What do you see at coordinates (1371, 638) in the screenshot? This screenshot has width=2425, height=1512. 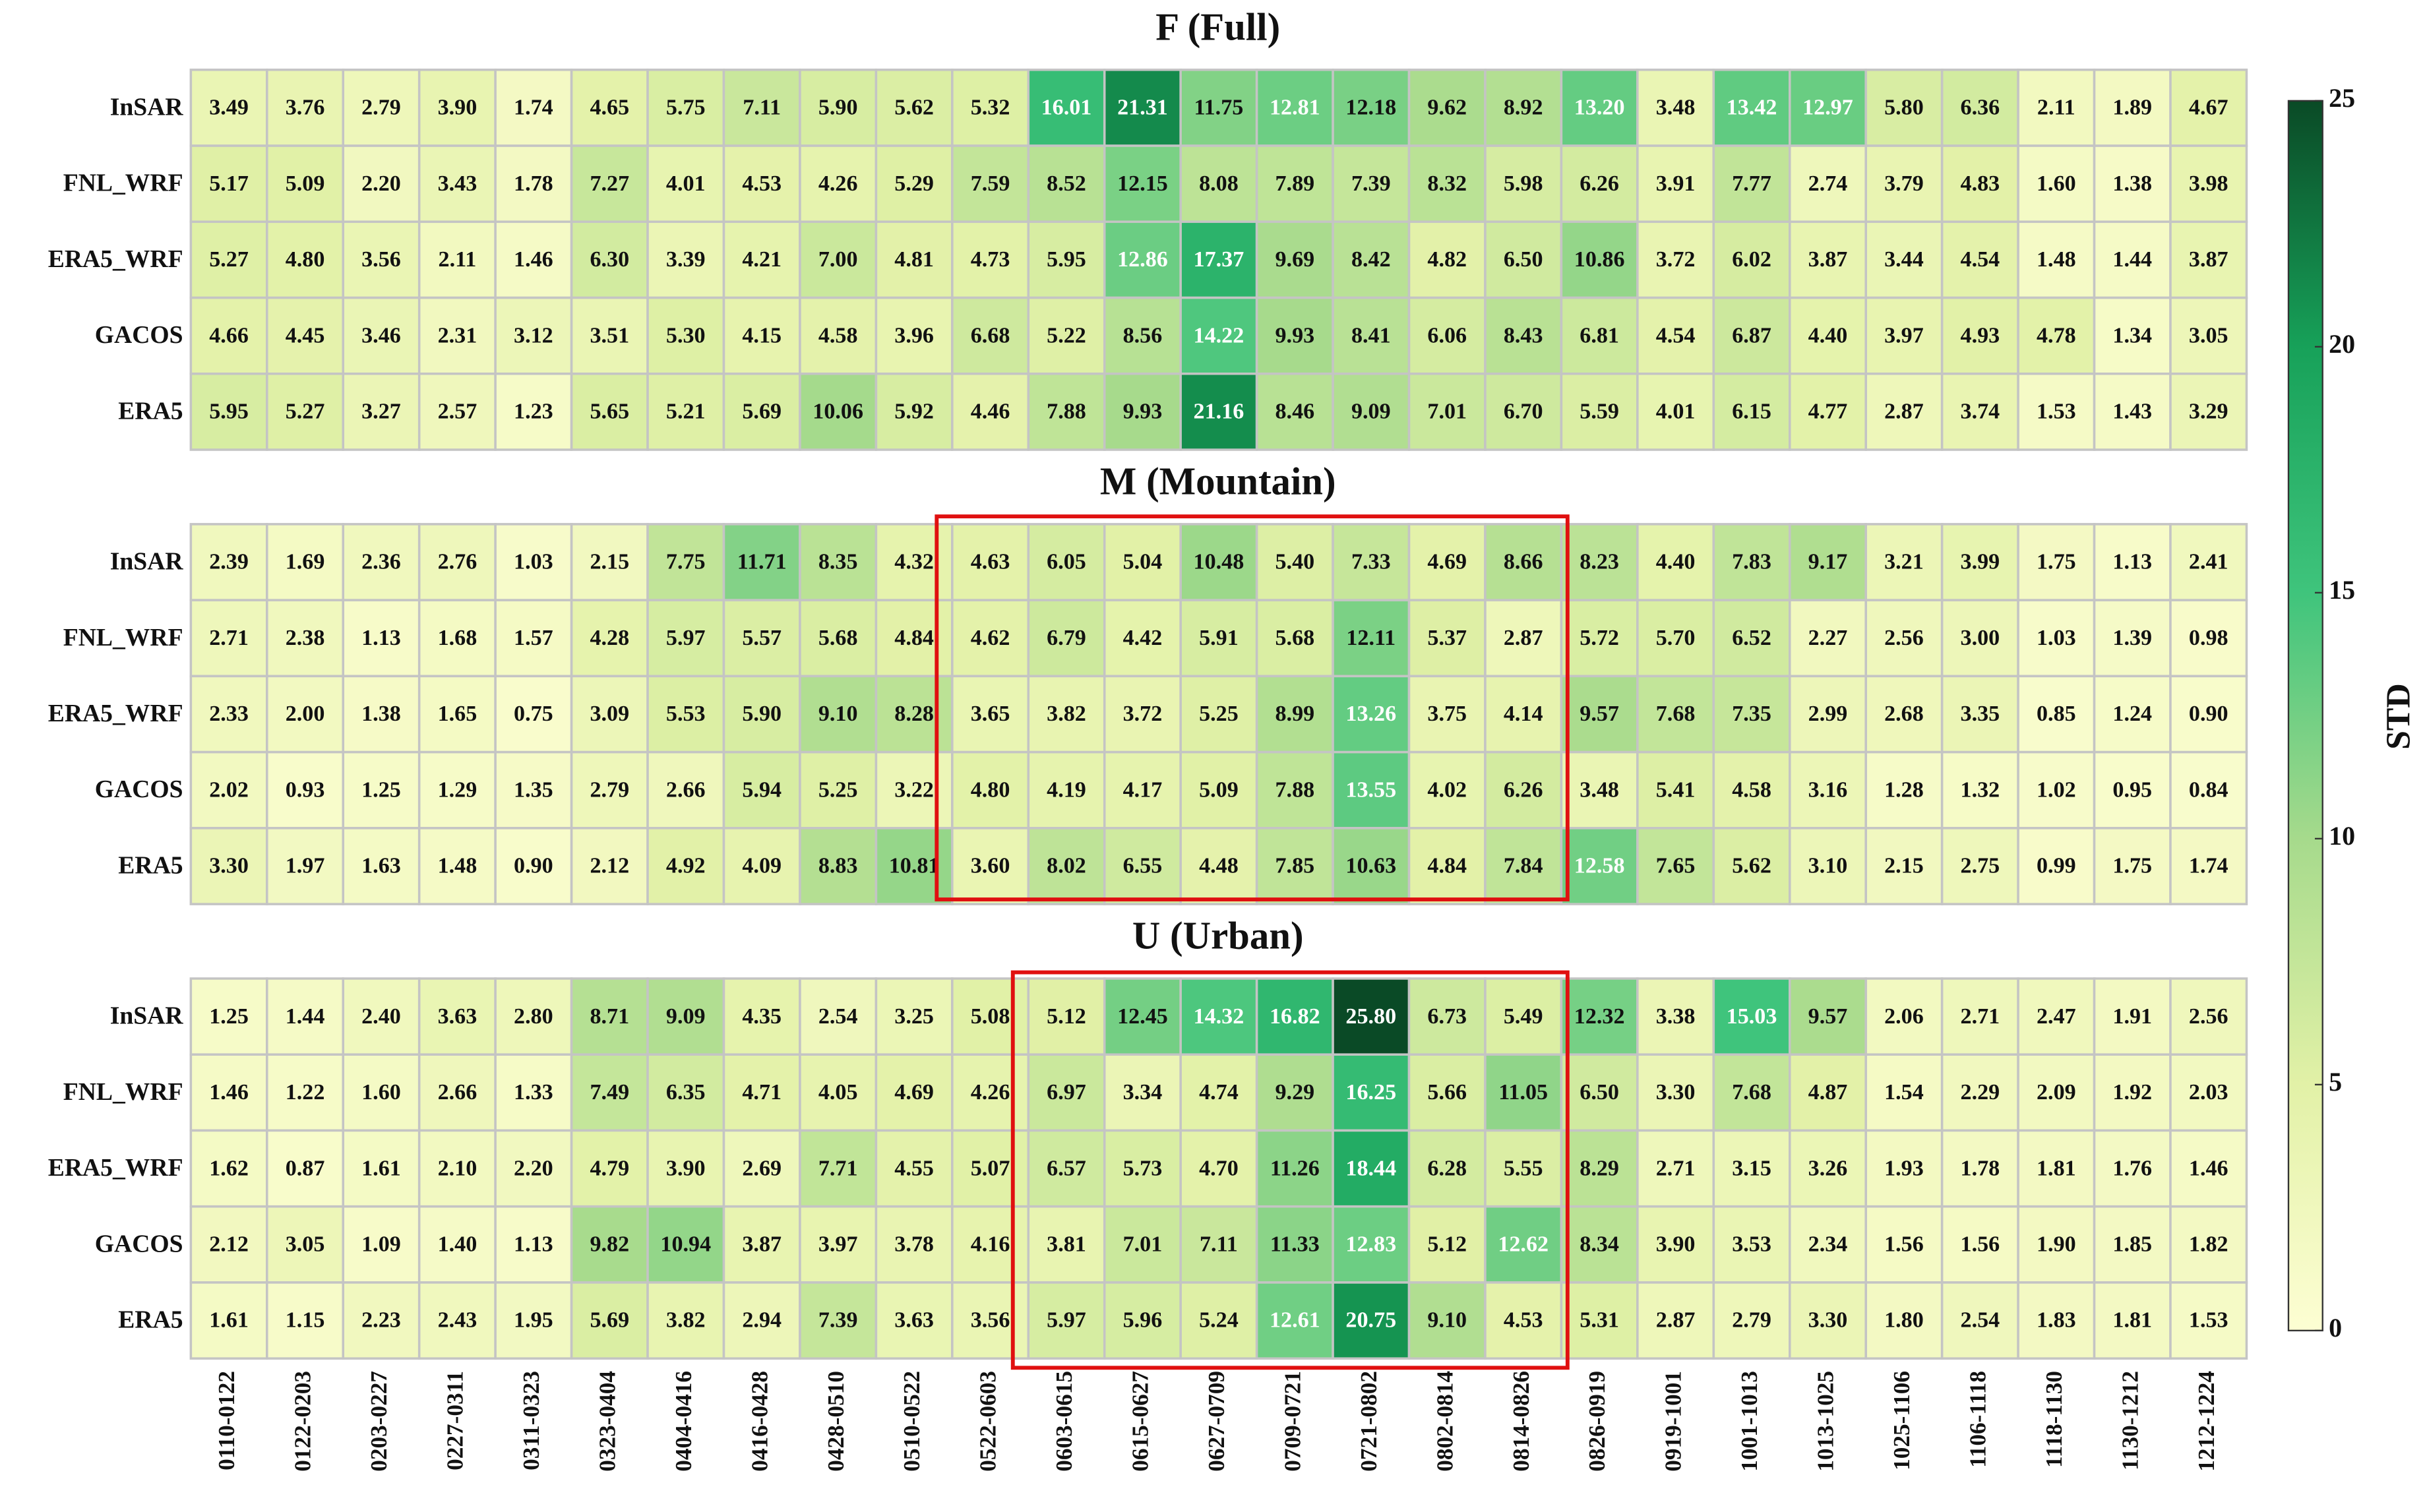 I see `cell-label: 12.11` at bounding box center [1371, 638].